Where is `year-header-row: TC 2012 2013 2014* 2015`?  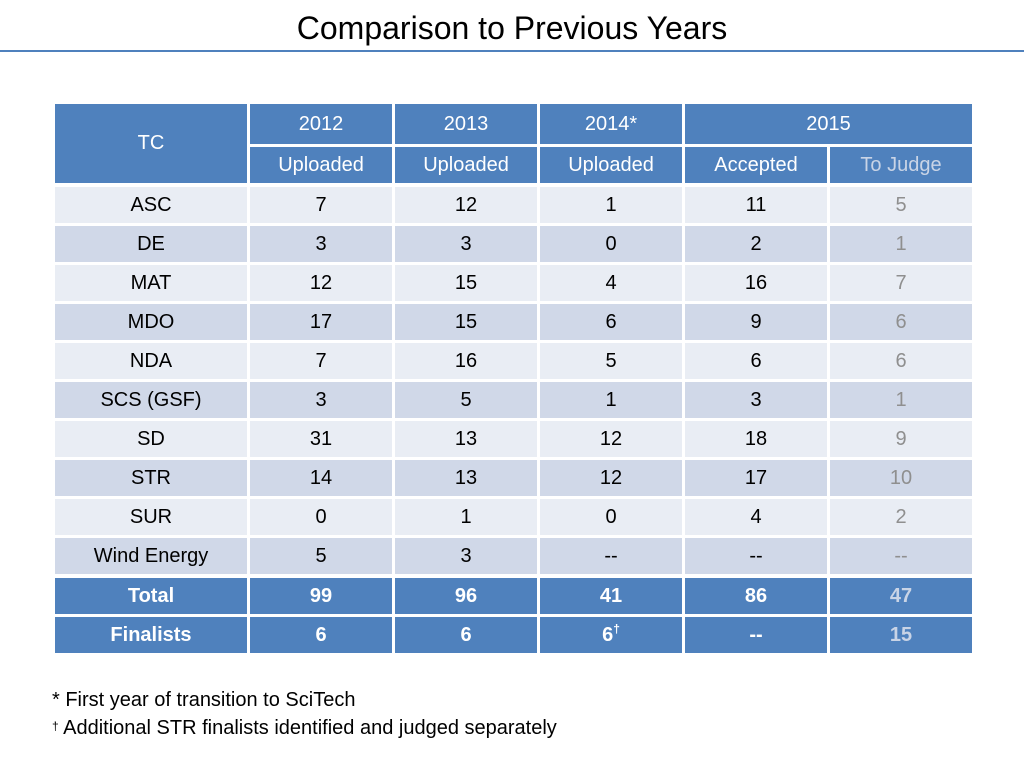 year-header-row: TC 2012 2013 2014* 2015 is located at coordinates (513, 144).